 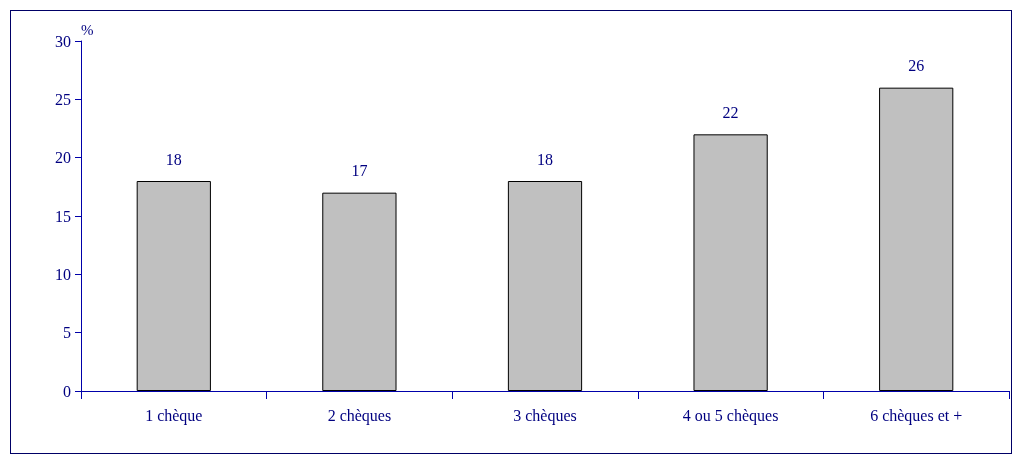 What do you see at coordinates (63, 99) in the screenshot?
I see `y-tick-label: 25` at bounding box center [63, 99].